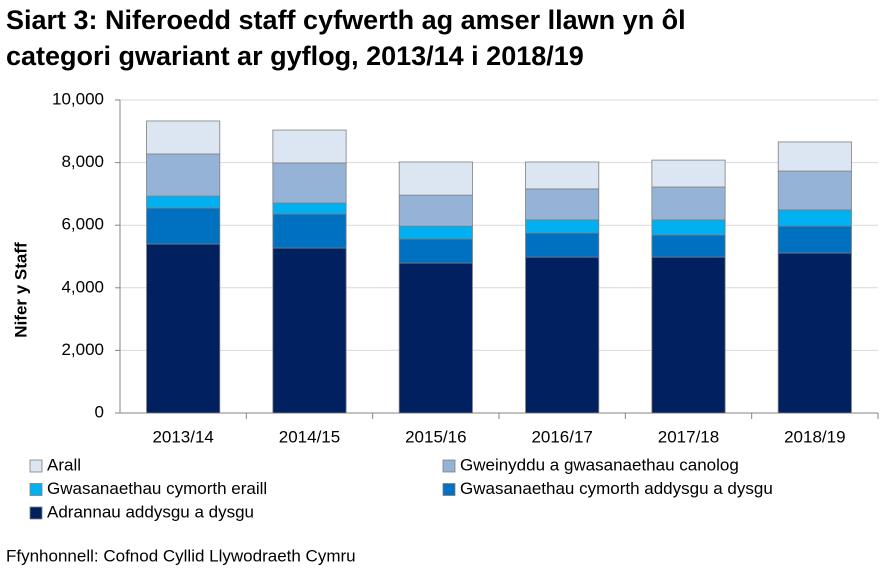 The image size is (892, 578). Describe the element at coordinates (157, 488) in the screenshot. I see `legend-label: Gwasanaethau cymorth eraill` at that location.